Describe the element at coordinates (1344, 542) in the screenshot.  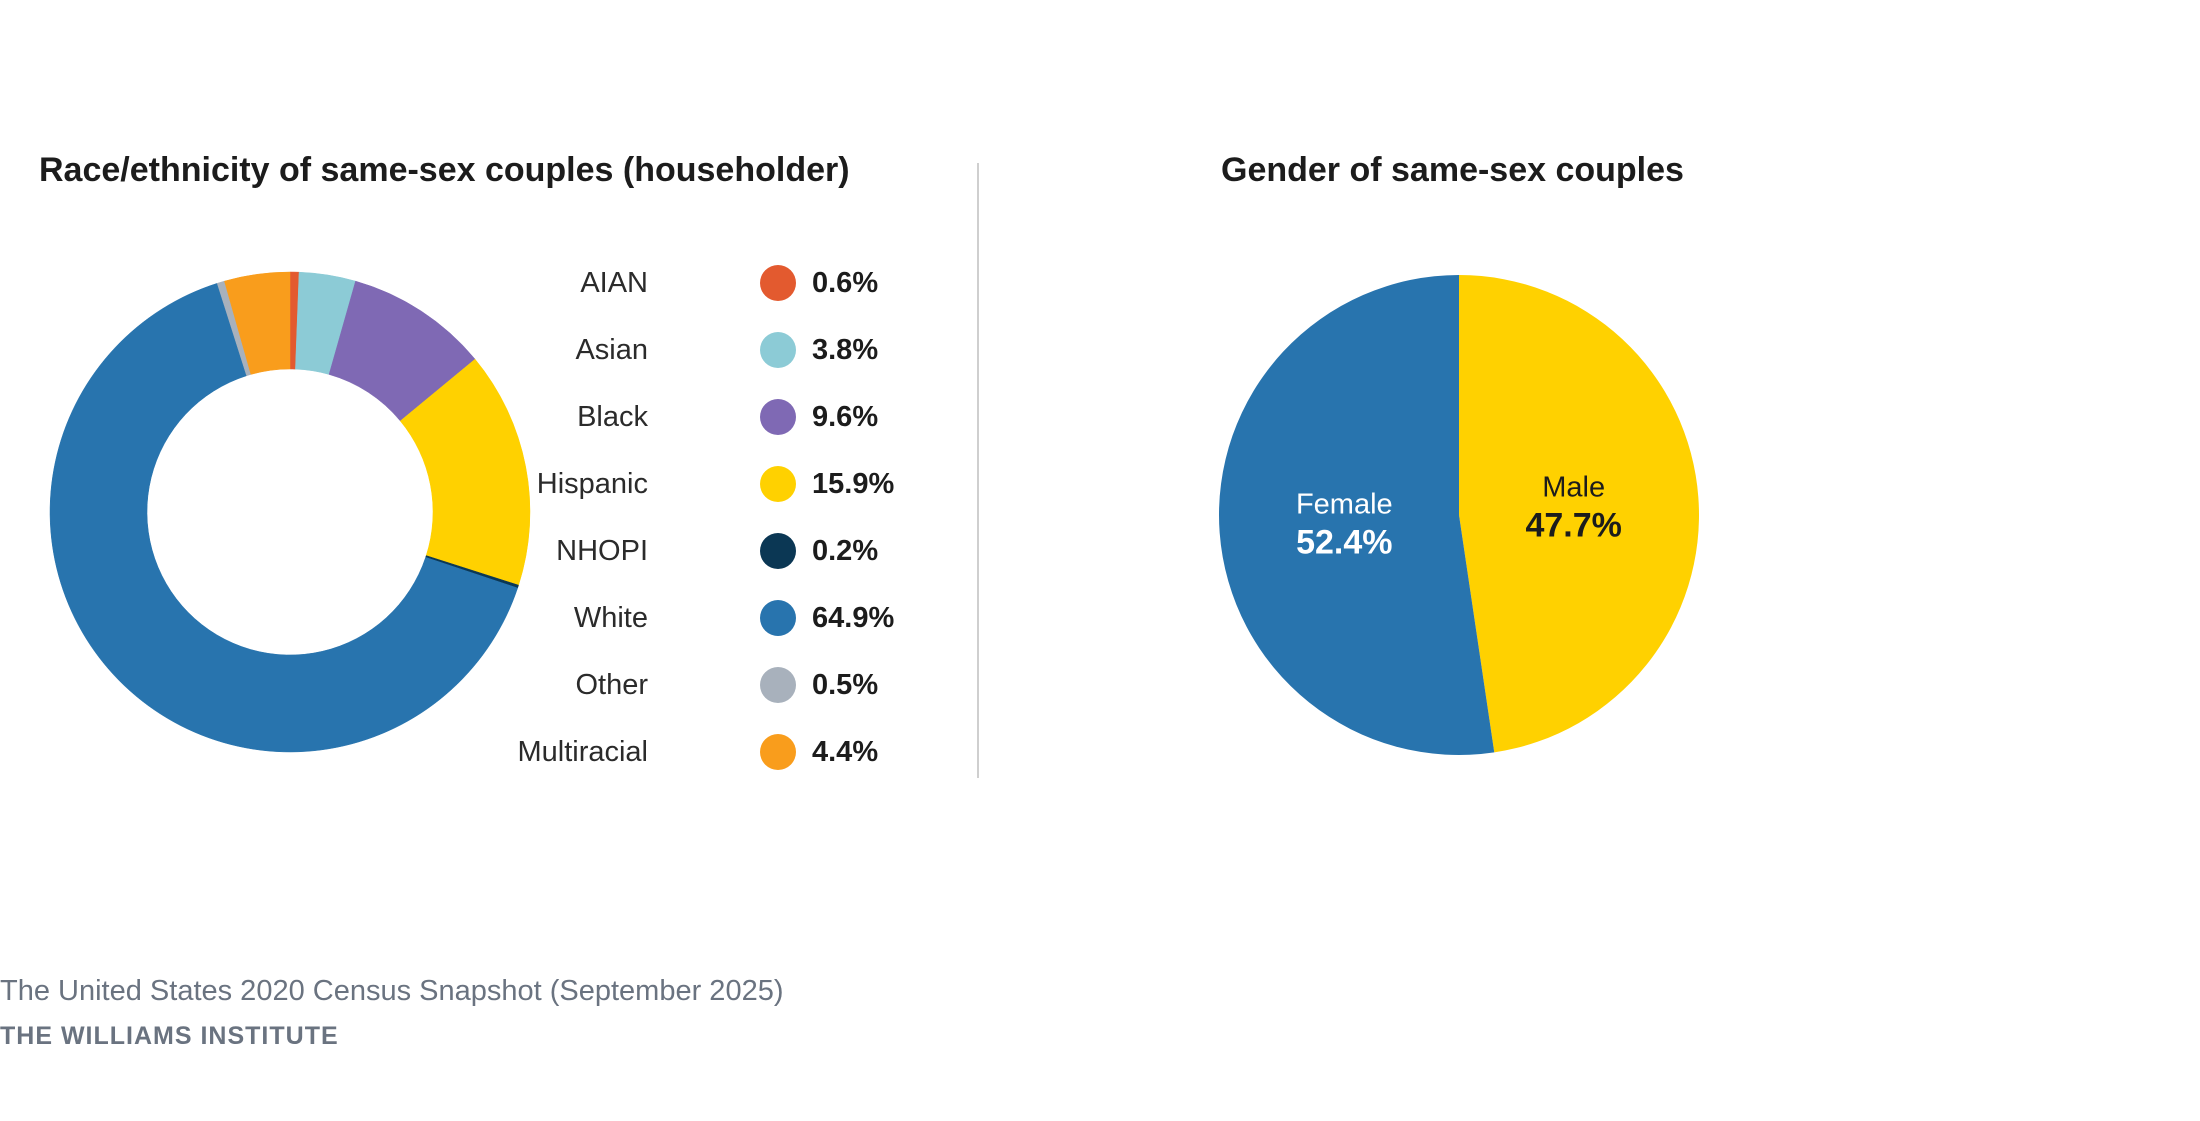
I see `pie-value-female: 52.4%` at that location.